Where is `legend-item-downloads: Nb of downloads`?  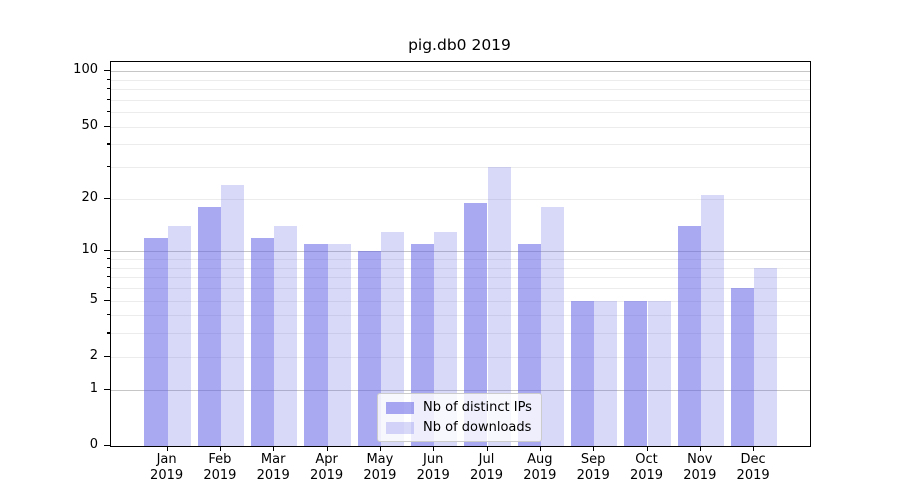
legend-item-downloads: Nb of downloads is located at coordinates (459, 427).